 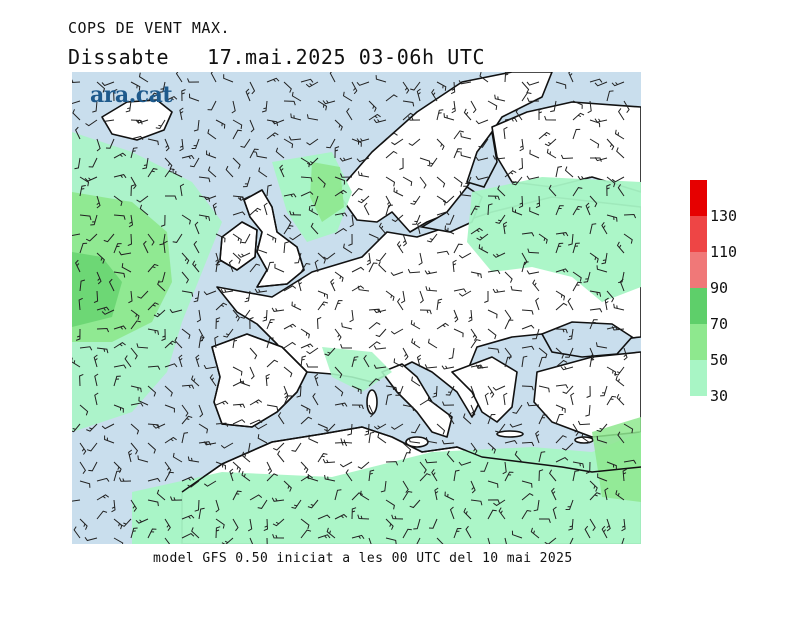 What do you see at coordinates (719, 360) in the screenshot?
I see `legend-label: 50` at bounding box center [719, 360].